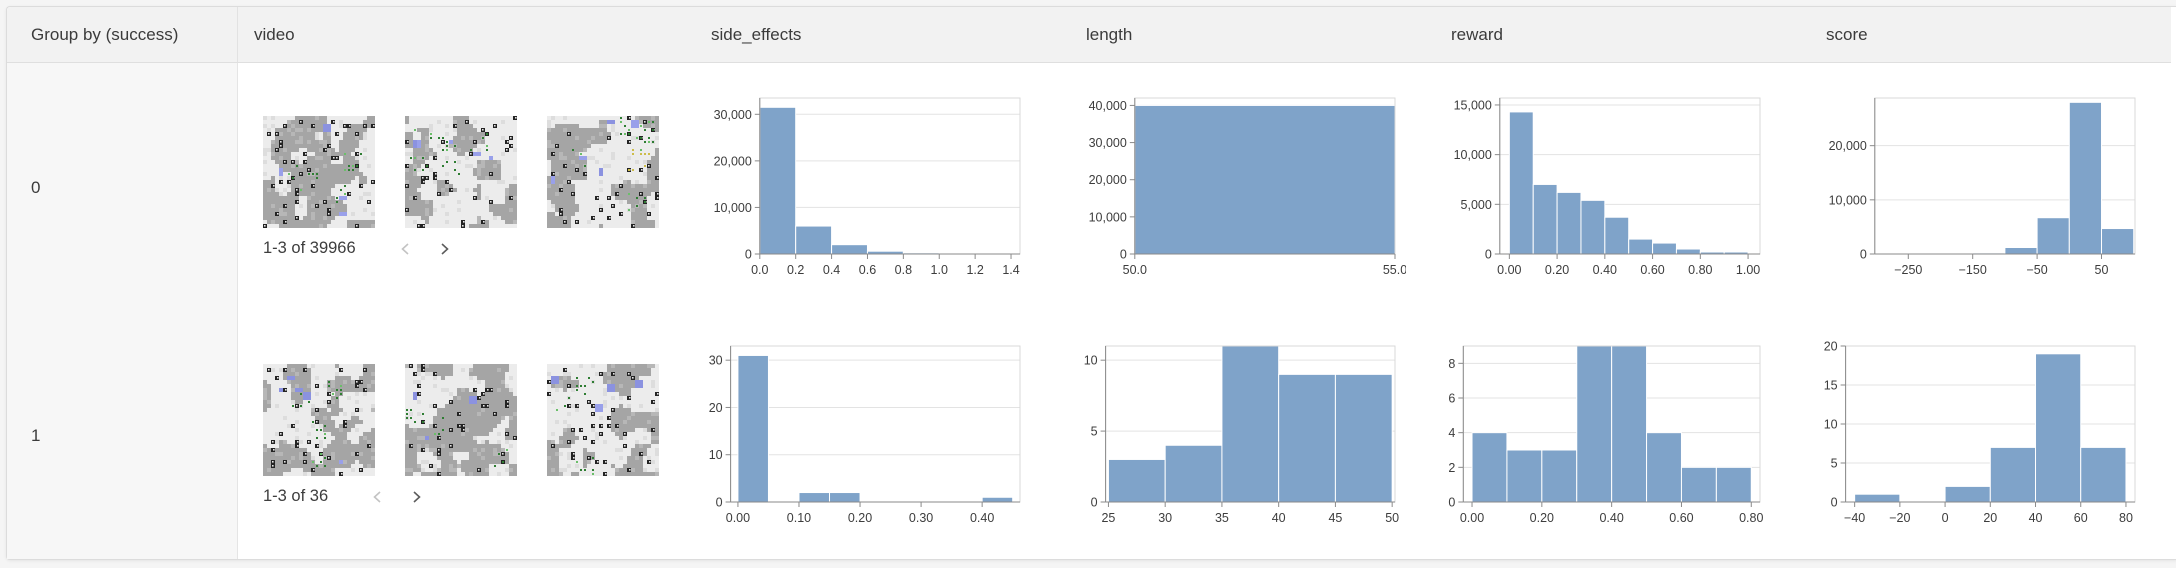 This screenshot has height=568, width=2176. Describe the element at coordinates (903, 270) in the screenshot. I see `svg-text: 0.8` at that location.